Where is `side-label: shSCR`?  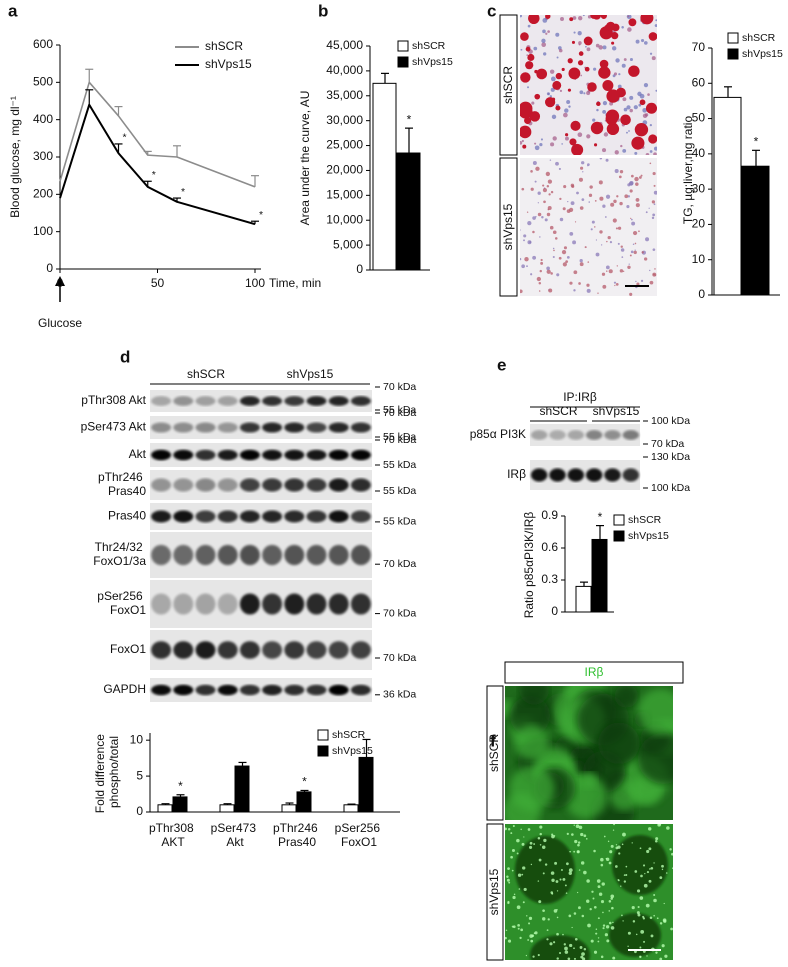
side-label: shSCR is located at coordinates (494, 753).